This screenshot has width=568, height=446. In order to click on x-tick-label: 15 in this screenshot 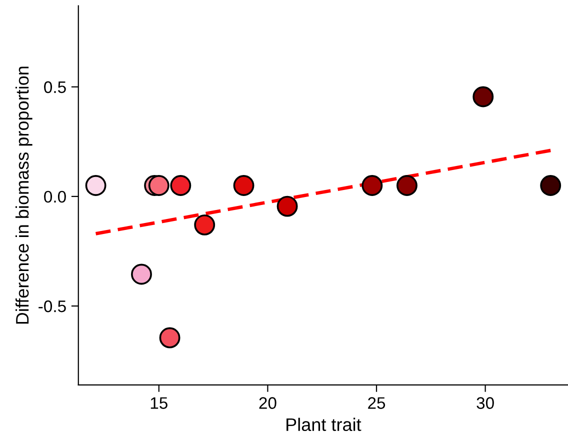, I will do `click(159, 403)`.